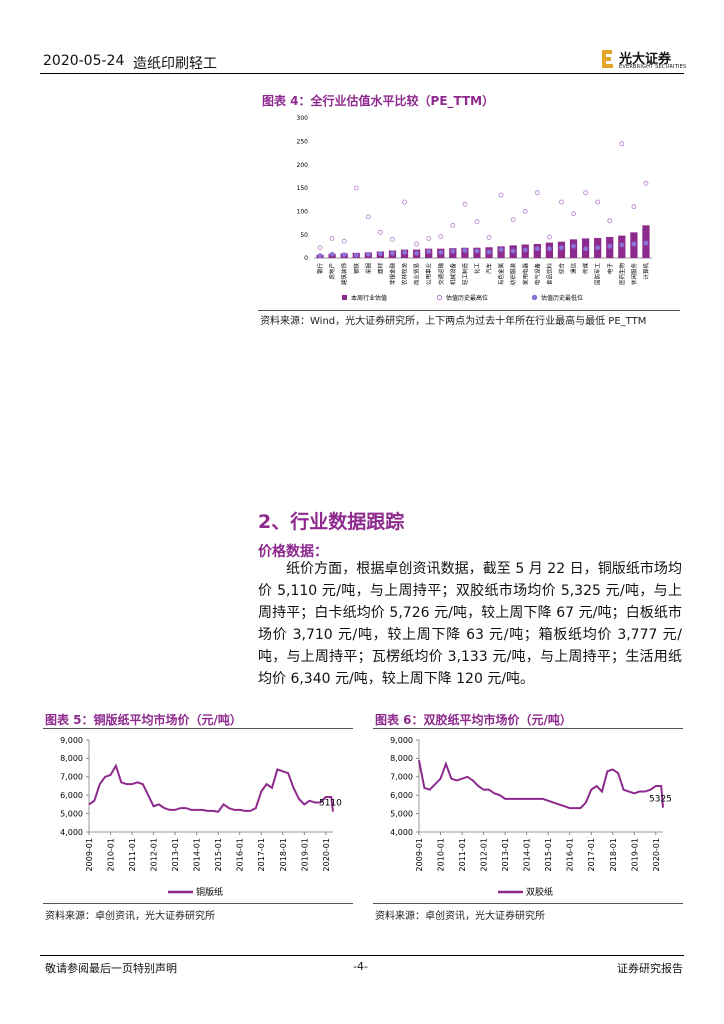 The height and width of the screenshot is (1024, 724). What do you see at coordinates (283, 854) in the screenshot?
I see `x-tick-label: 2018-01` at bounding box center [283, 854].